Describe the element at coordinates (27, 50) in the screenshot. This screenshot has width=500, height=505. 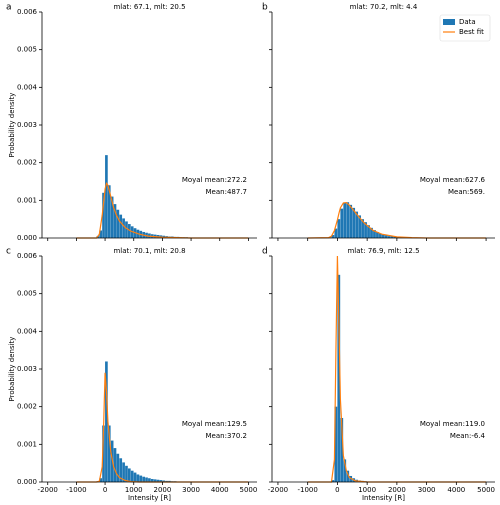
I see `y-tick-label: 0.005` at that location.